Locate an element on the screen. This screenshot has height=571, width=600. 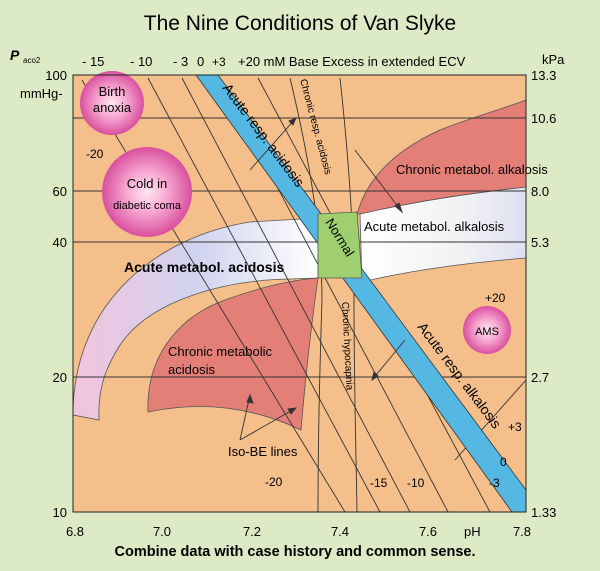
x-tick-ph: 7.6 is located at coordinates (428, 531).